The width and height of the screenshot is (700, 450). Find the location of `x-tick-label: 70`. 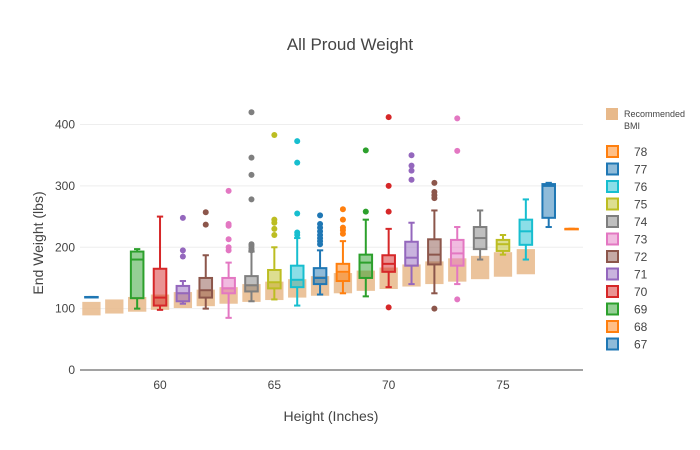

x-tick-label: 70 is located at coordinates (389, 385).